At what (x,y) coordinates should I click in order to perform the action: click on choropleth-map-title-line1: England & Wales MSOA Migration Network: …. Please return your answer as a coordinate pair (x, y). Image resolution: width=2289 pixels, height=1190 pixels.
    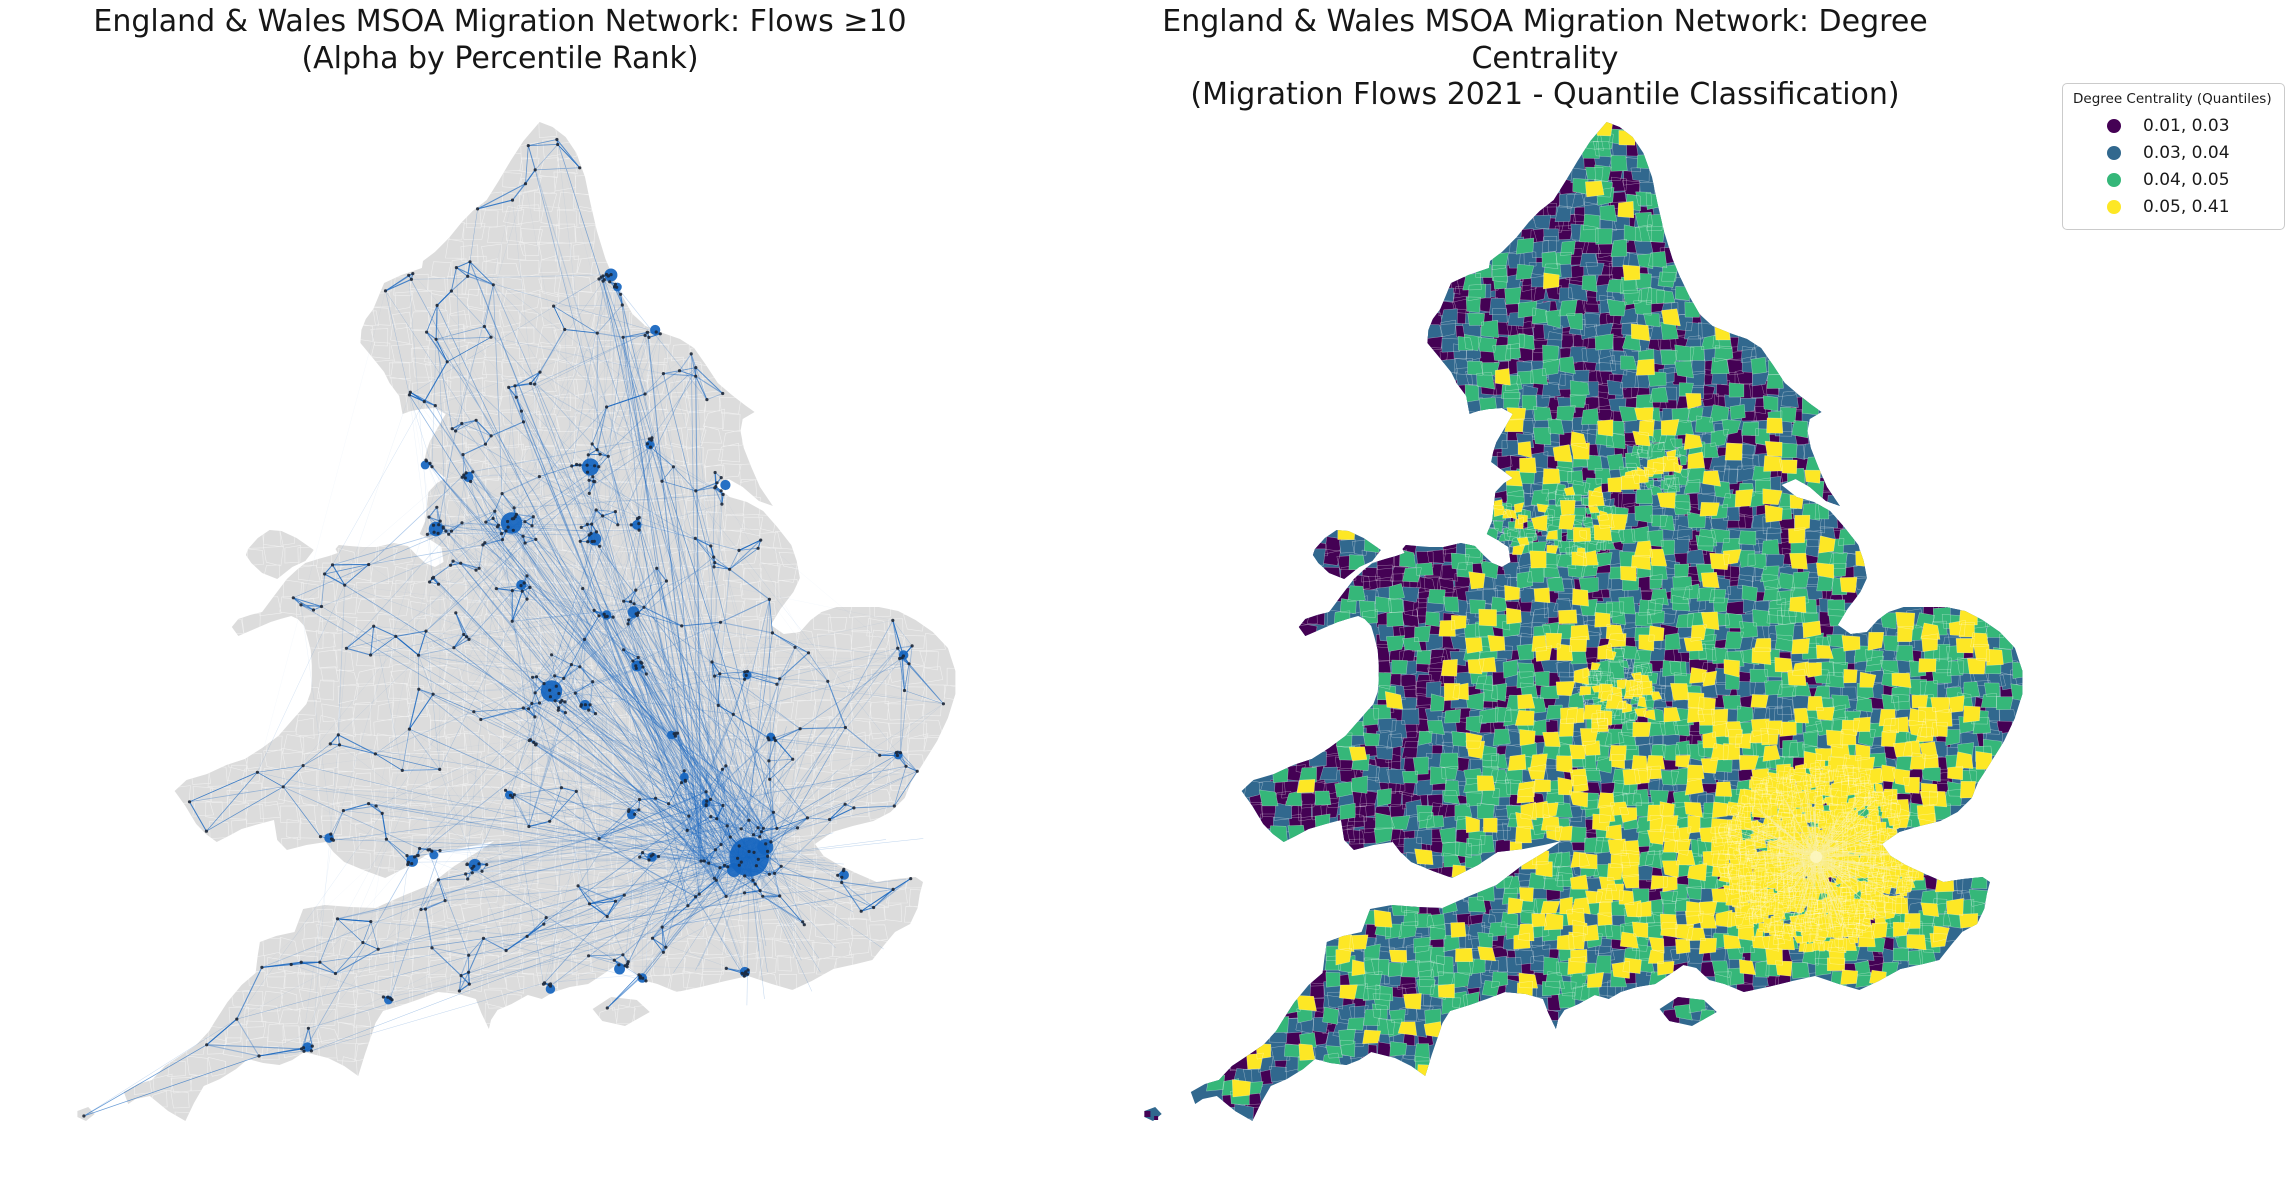
    Looking at the image, I should click on (1545, 40).